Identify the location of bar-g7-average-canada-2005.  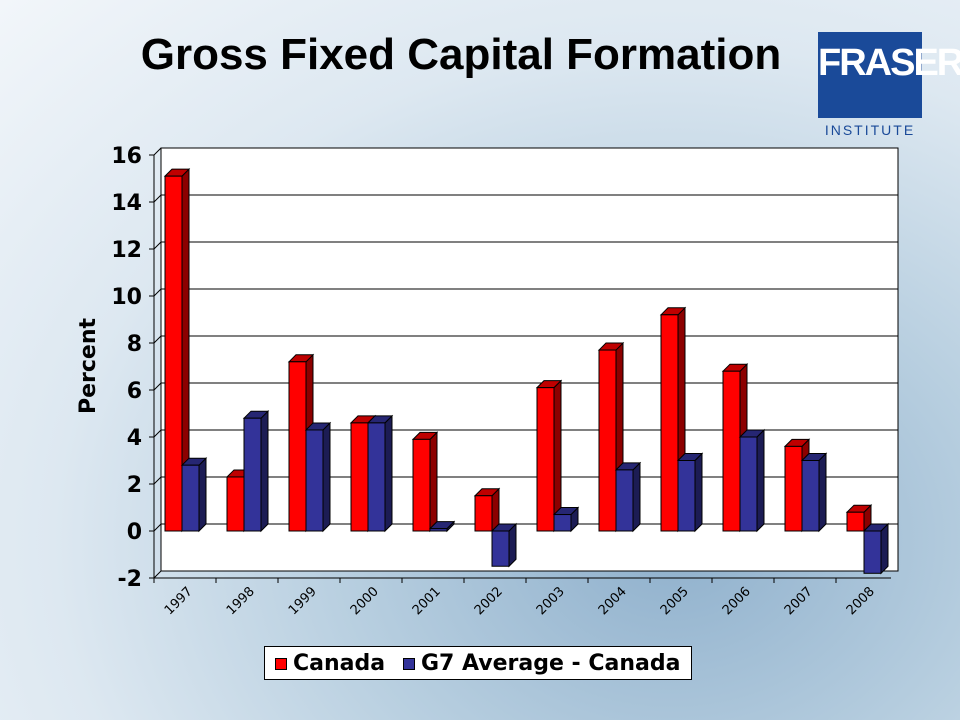
(686, 496).